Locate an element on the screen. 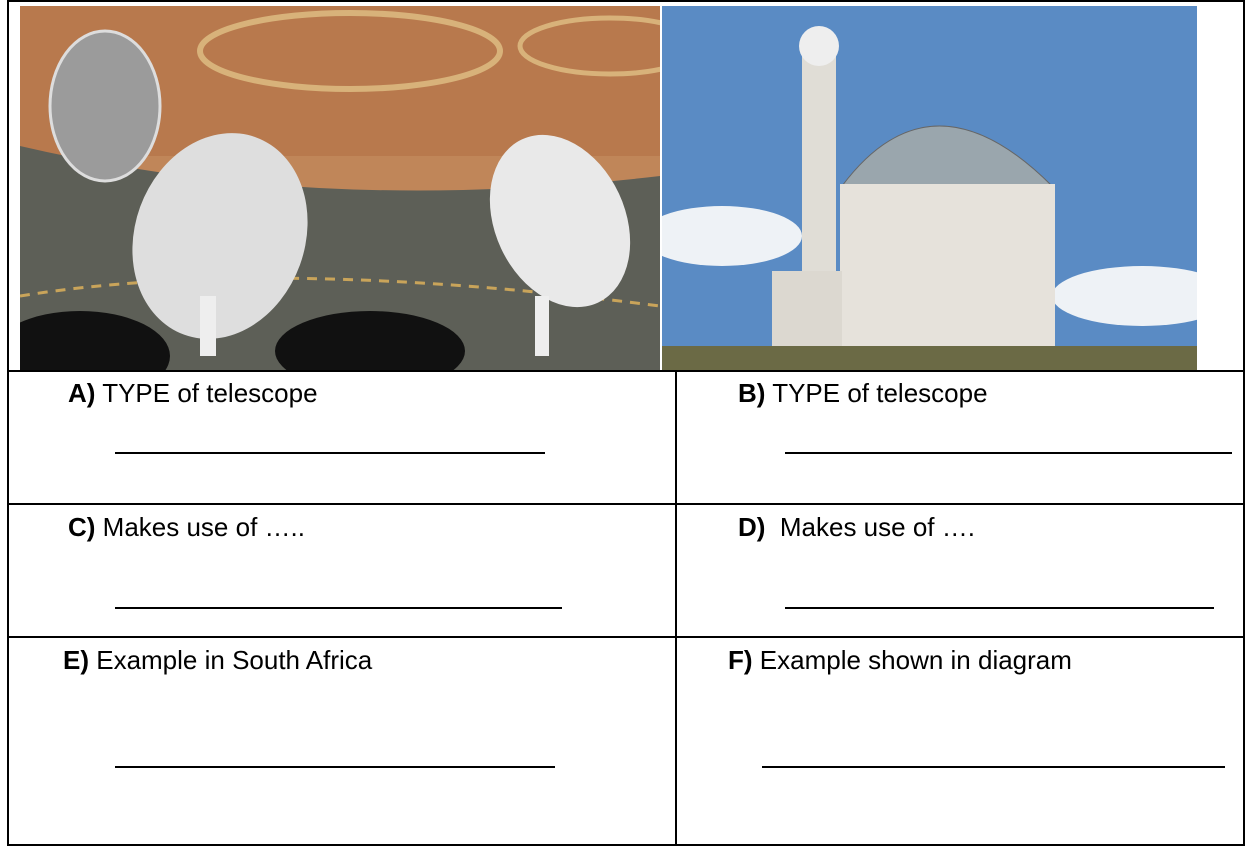 This screenshot has height=846, width=1247. question: E) Example in South Africa is located at coordinates (217, 660).